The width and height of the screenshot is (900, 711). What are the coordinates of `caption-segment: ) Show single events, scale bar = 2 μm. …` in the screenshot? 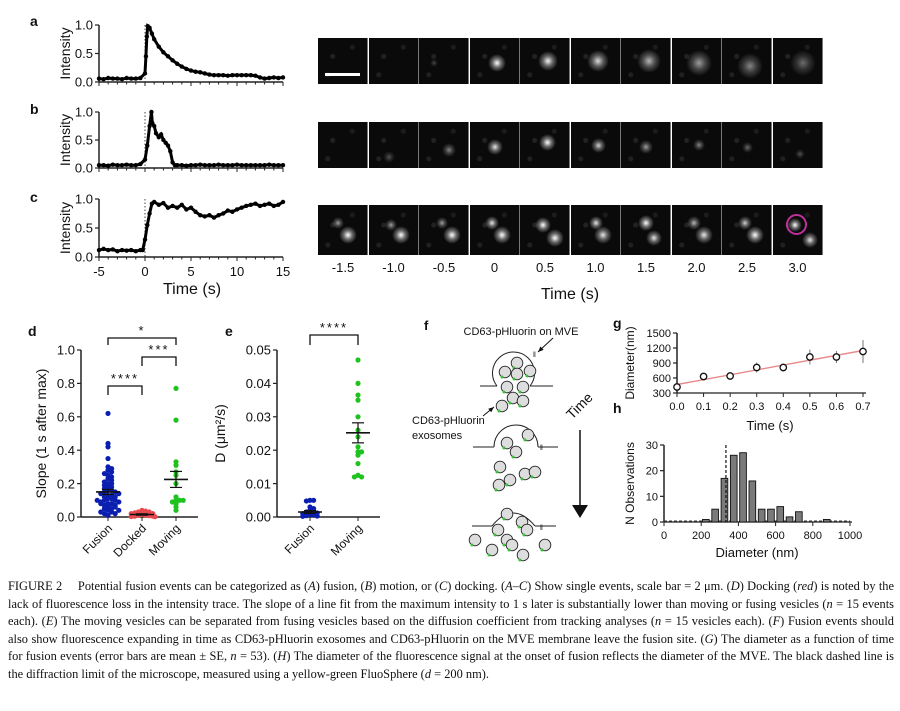 It's located at (629, 586).